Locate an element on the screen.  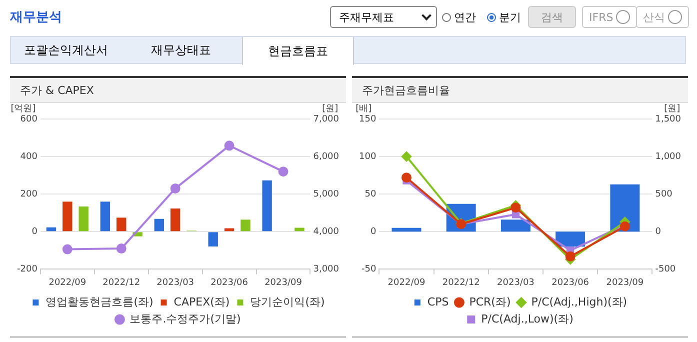
text: 포괄손익계산서 is located at coordinates (66, 50).